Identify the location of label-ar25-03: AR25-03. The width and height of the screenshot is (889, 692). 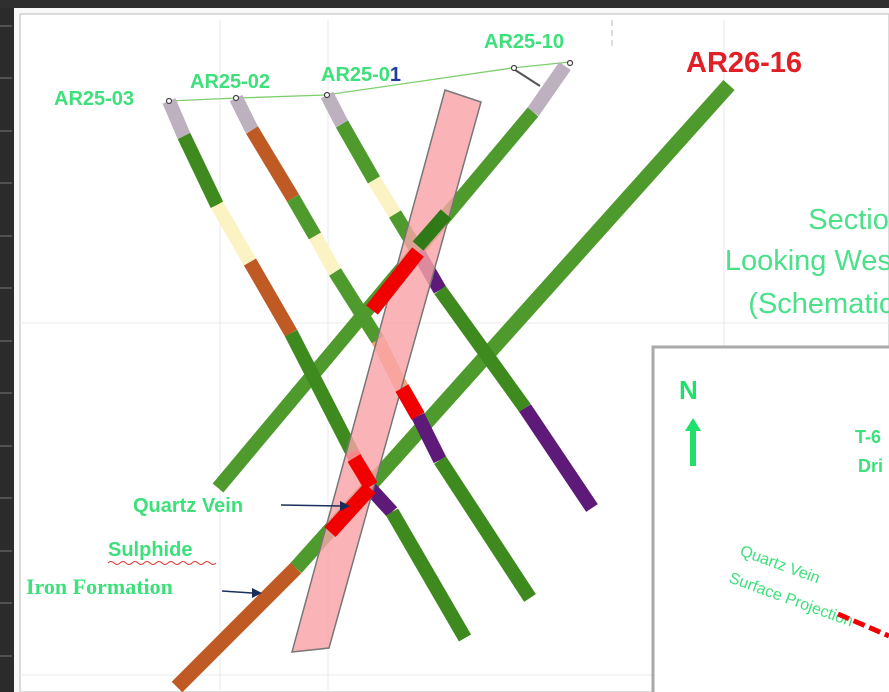
(94, 99).